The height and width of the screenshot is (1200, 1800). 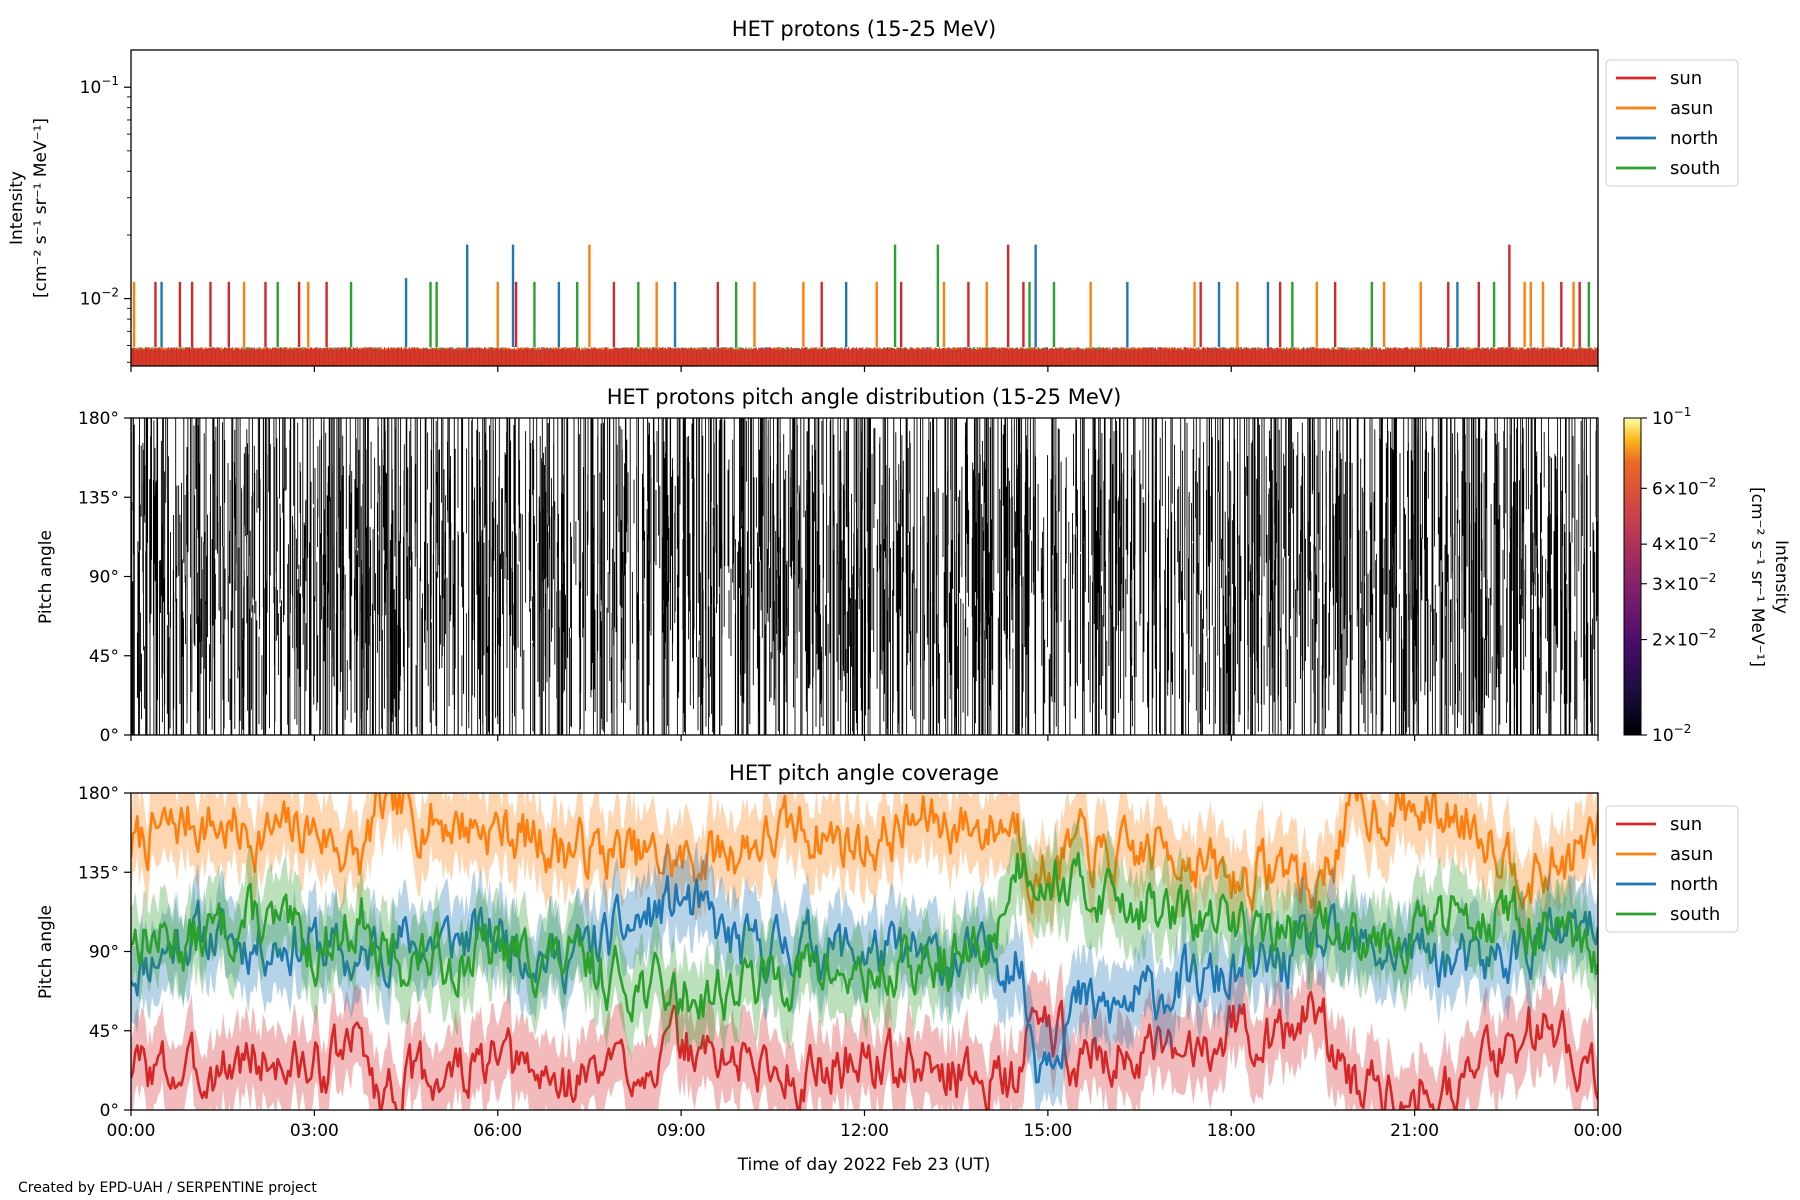 What do you see at coordinates (1684, 639) in the screenshot?
I see `colorbar-tick-label: 2×10⁻²` at bounding box center [1684, 639].